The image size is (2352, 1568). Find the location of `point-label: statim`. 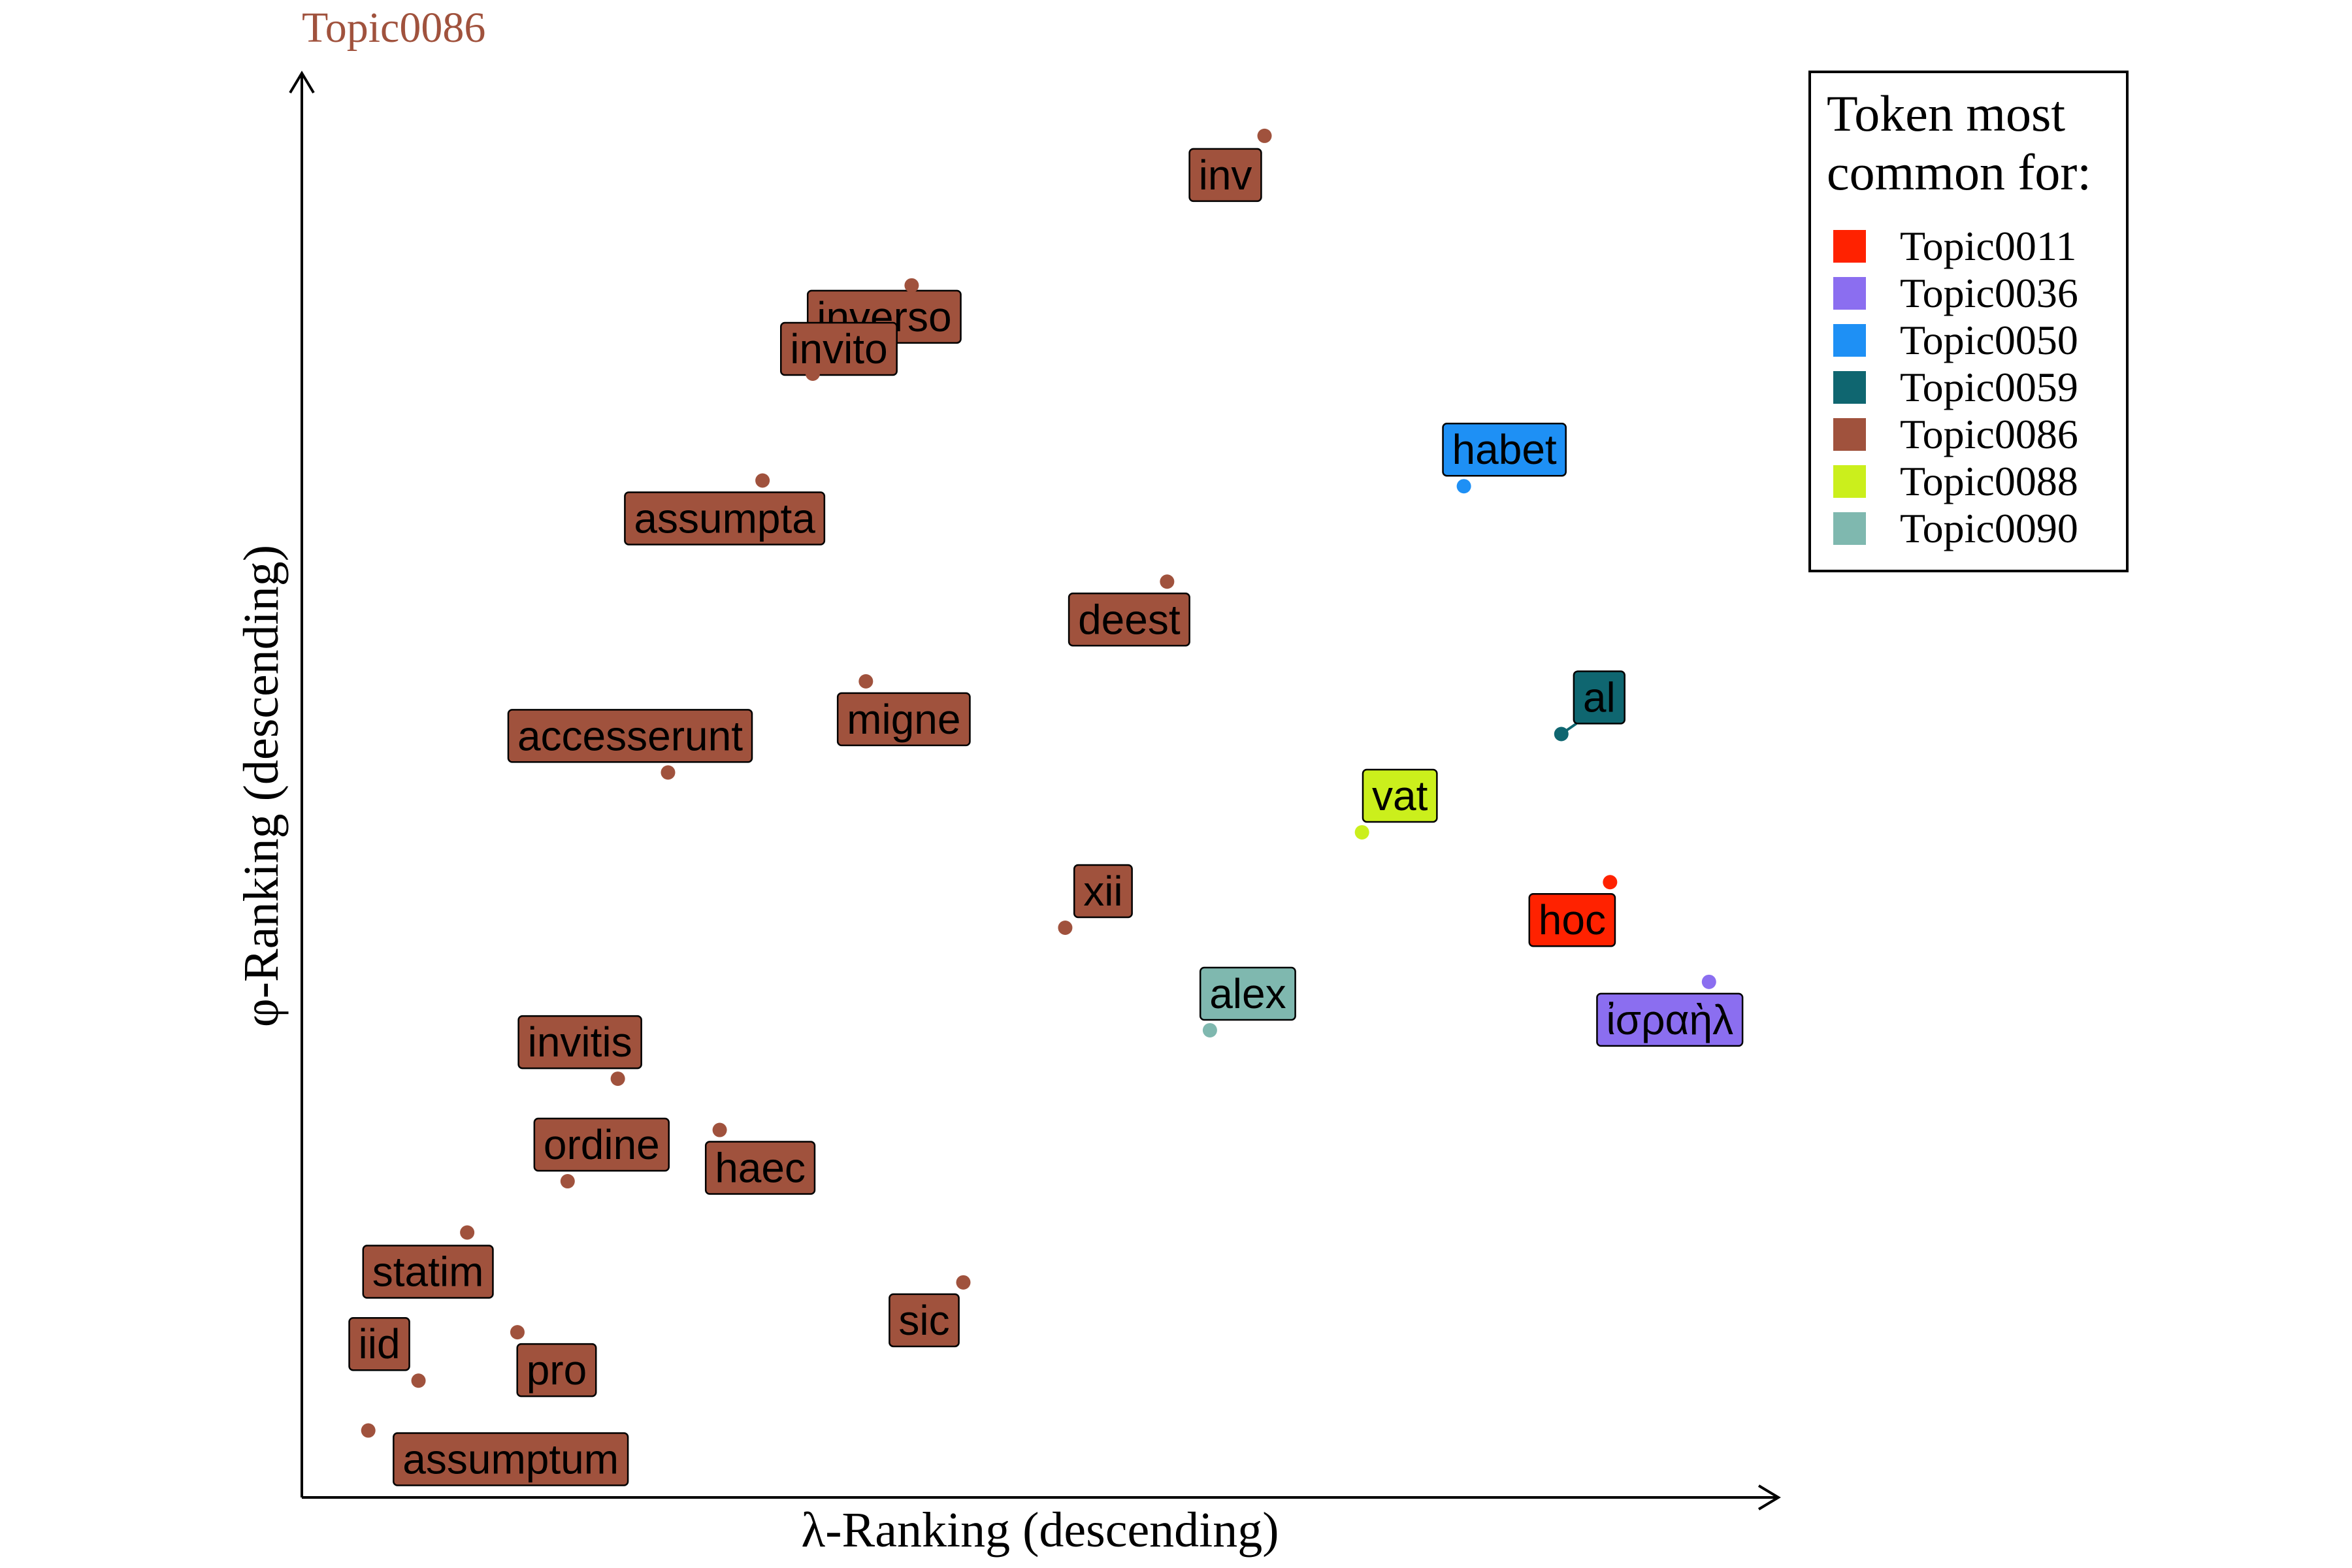

point-label: statim is located at coordinates (428, 1272).